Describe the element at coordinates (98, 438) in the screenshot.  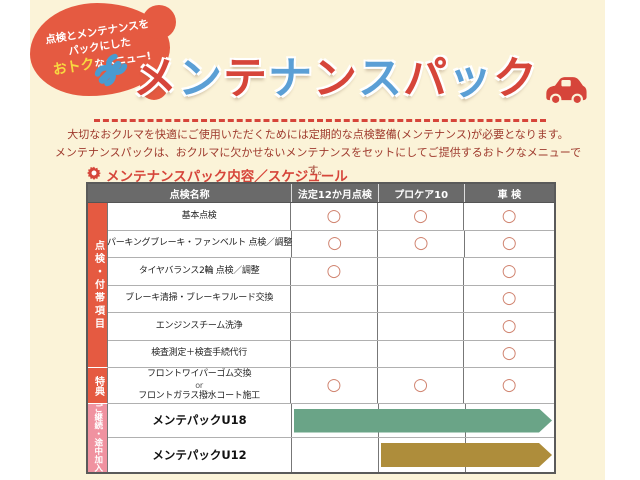
I see `side-label-continuation: ご継続・途中加入` at that location.